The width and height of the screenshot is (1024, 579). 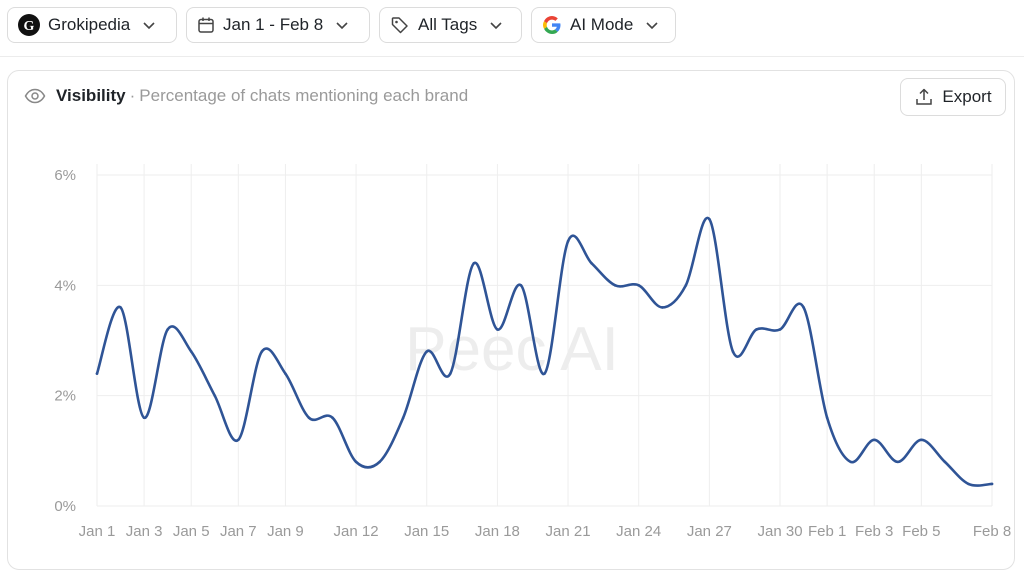 What do you see at coordinates (91, 95) in the screenshot?
I see `card-title: Visibility` at bounding box center [91, 95].